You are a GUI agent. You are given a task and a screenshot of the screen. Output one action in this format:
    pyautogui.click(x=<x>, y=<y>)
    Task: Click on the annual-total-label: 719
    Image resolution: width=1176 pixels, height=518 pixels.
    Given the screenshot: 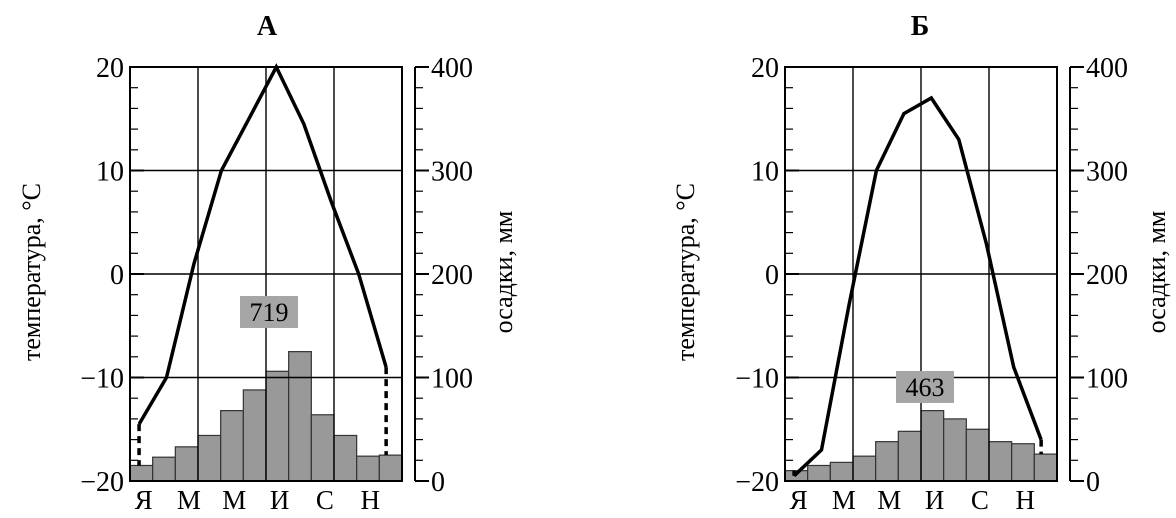 What is the action you would take?
    pyautogui.click(x=269, y=312)
    